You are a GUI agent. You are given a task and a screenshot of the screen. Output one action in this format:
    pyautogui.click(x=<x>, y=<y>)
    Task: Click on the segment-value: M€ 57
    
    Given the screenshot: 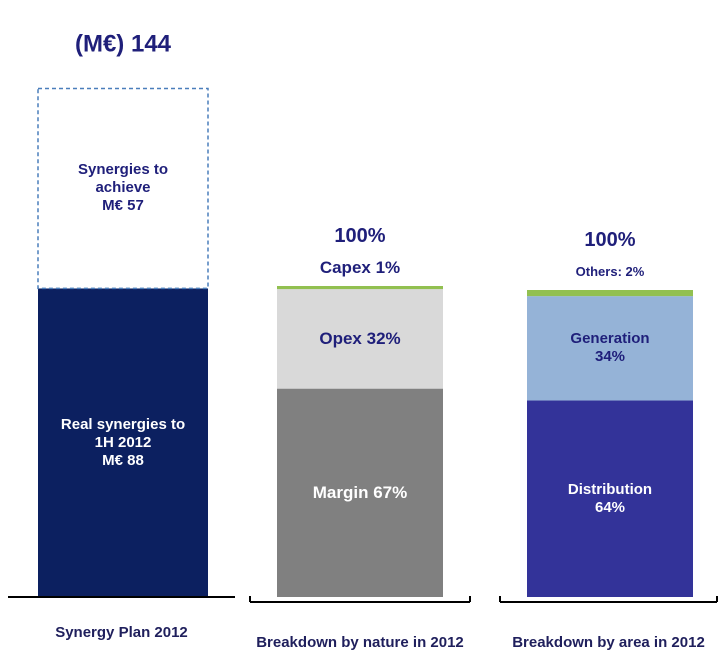 What is the action you would take?
    pyautogui.click(x=123, y=206)
    